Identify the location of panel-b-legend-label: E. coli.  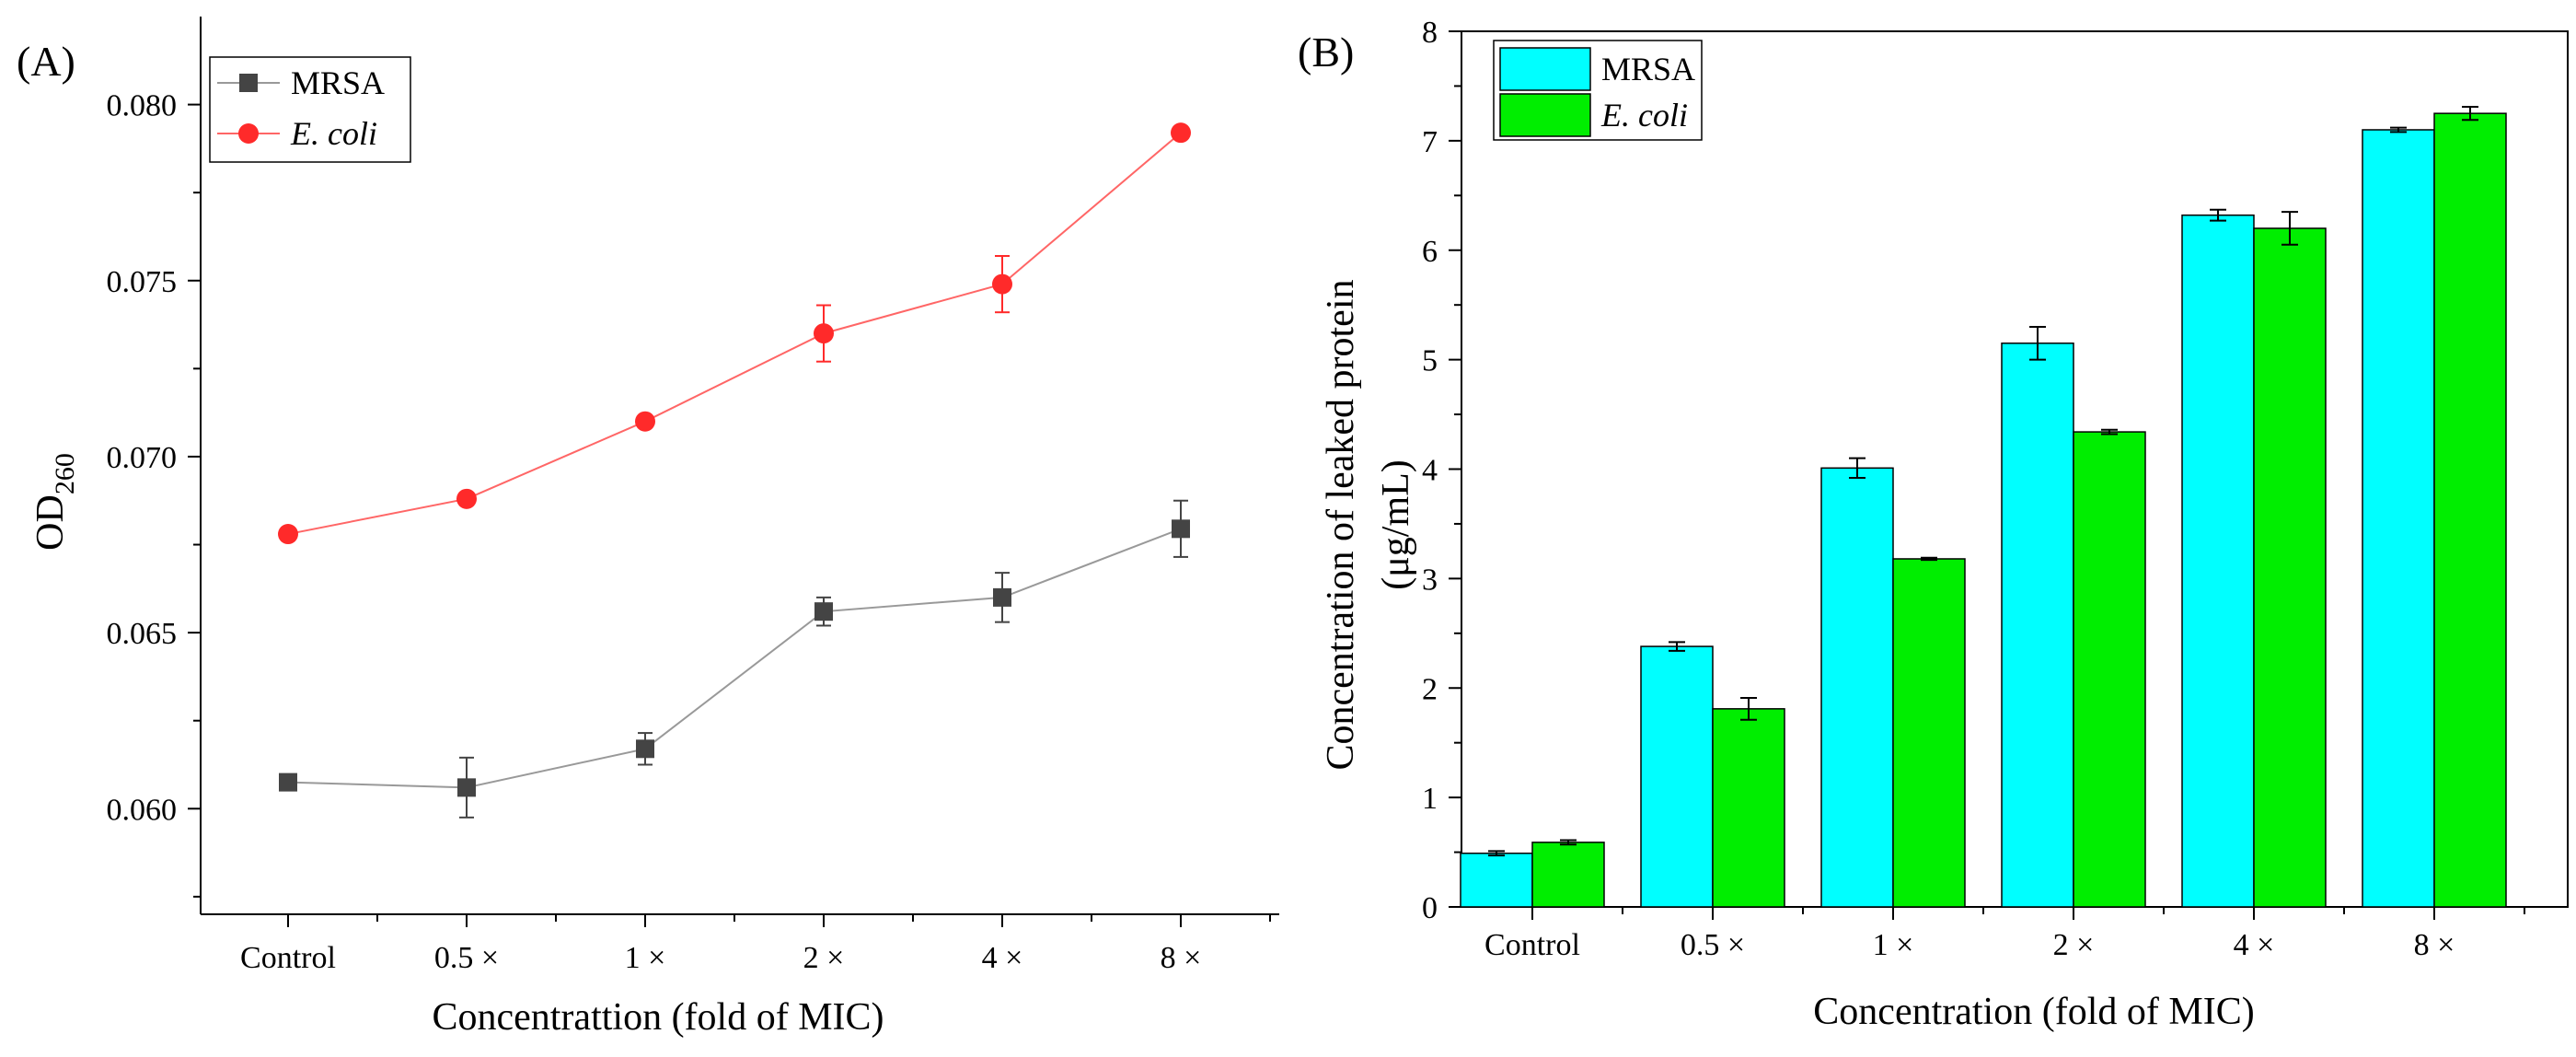
(1644, 115).